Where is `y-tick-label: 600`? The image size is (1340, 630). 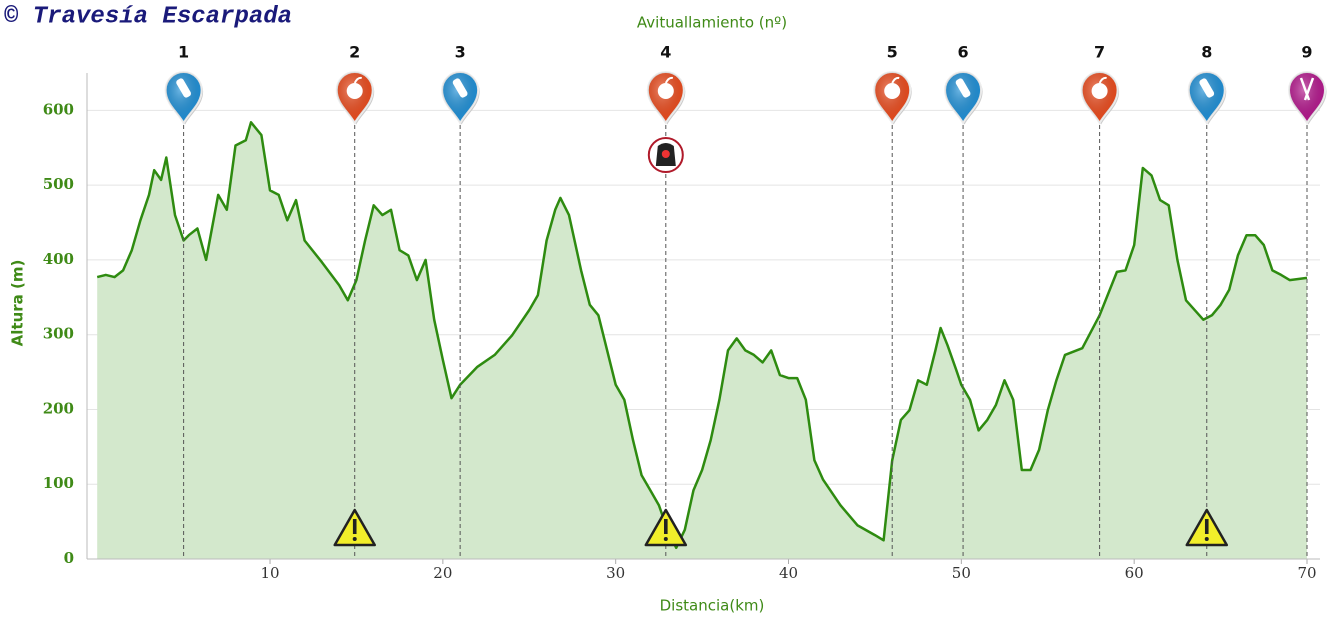
y-tick-label: 600 is located at coordinates (58, 109).